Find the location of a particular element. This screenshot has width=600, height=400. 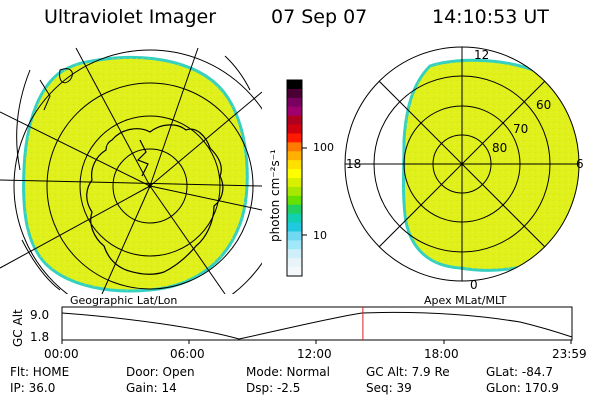

status-gc-altitude: GC Alt: 7.9 Re is located at coordinates (408, 372).